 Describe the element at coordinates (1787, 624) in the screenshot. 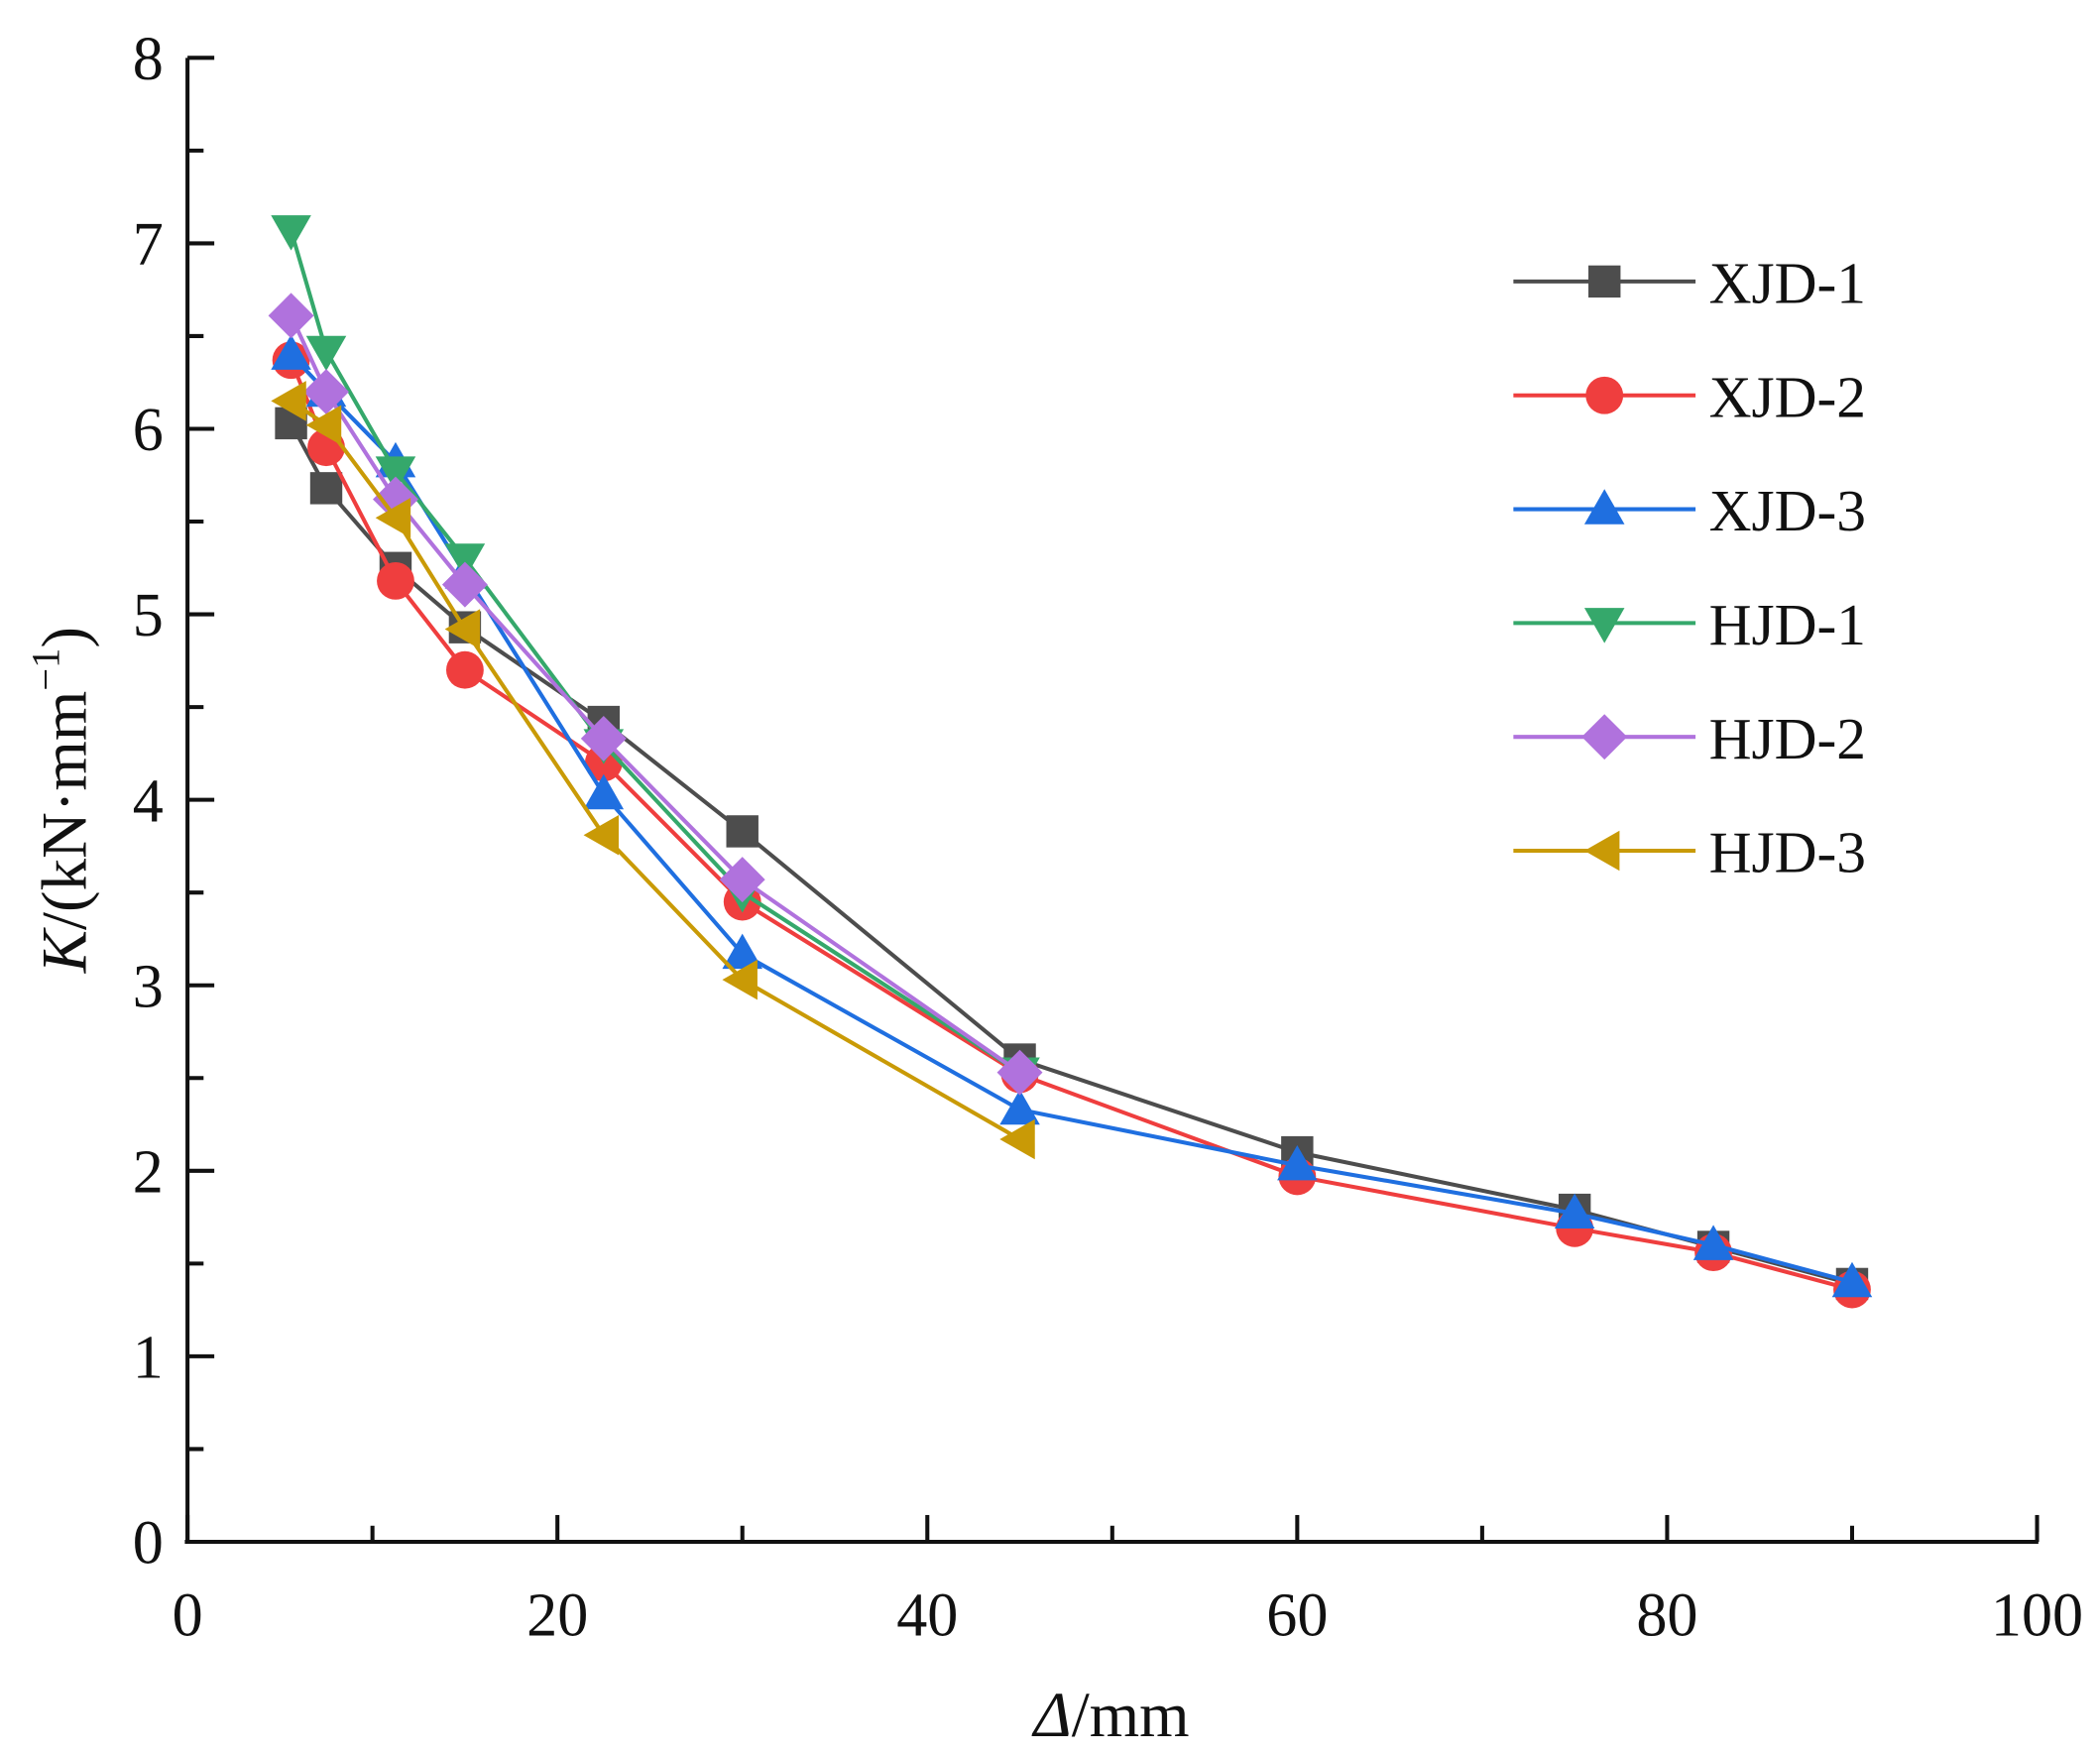

I see `legend-label: HJD-1` at that location.